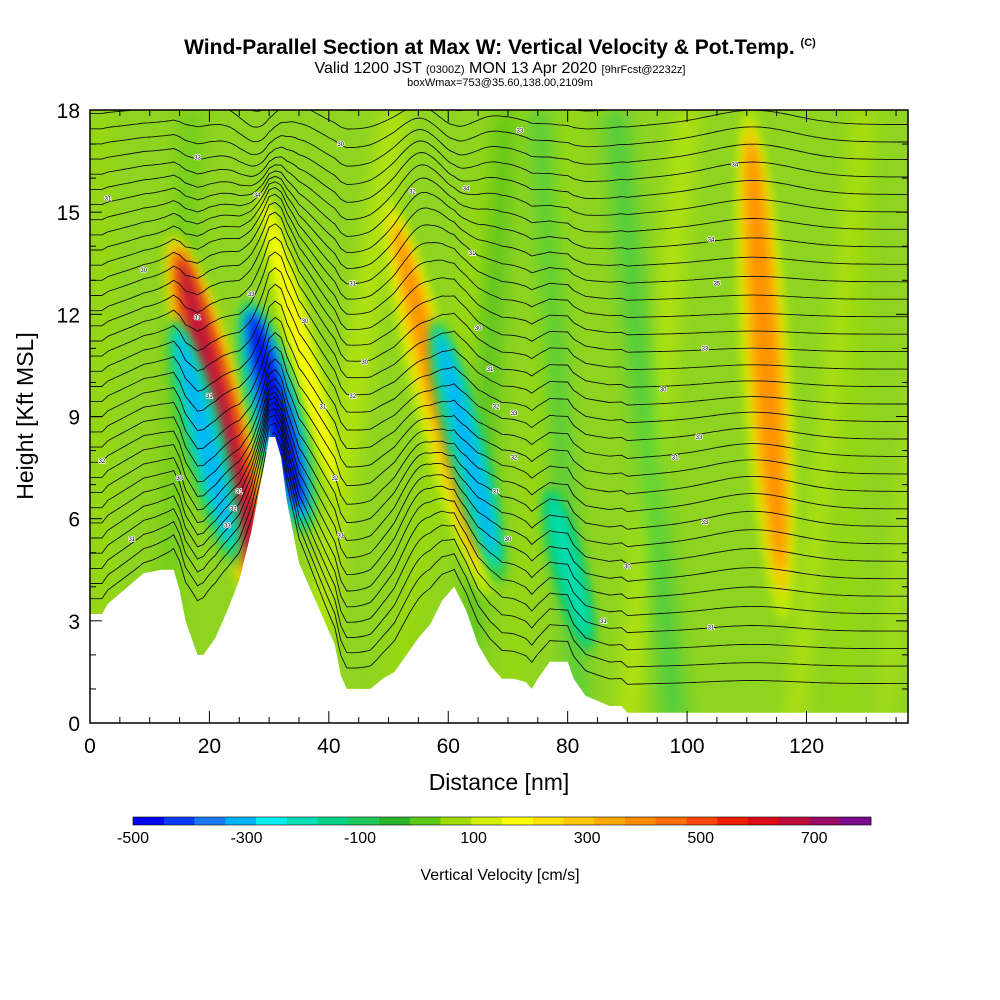 Image resolution: width=1000 pixels, height=1000 pixels. I want to click on forecast-info: [9hrFcst@2232z], so click(643, 70).